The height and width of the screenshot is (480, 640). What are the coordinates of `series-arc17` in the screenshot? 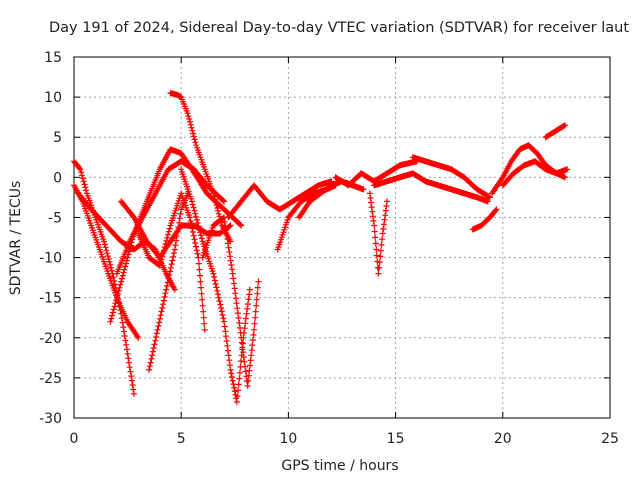 It's located at (431, 187).